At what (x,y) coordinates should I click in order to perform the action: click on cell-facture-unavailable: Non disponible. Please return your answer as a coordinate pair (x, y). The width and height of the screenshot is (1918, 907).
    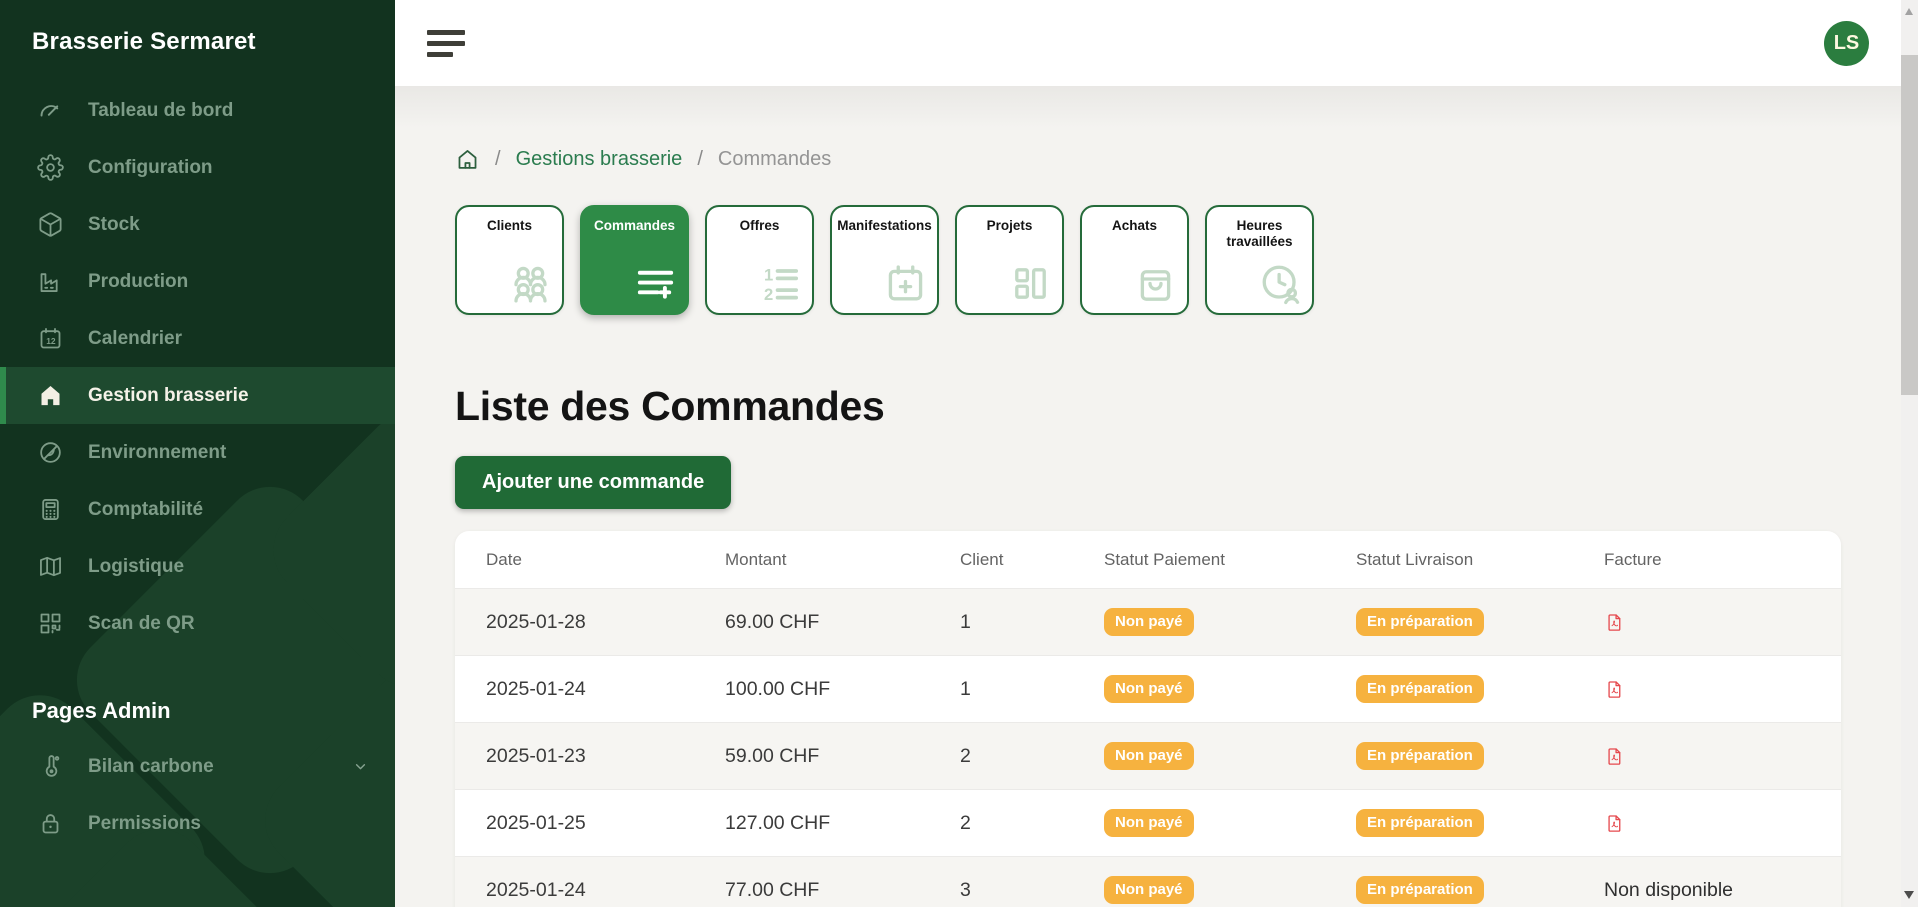
    Looking at the image, I should click on (1669, 889).